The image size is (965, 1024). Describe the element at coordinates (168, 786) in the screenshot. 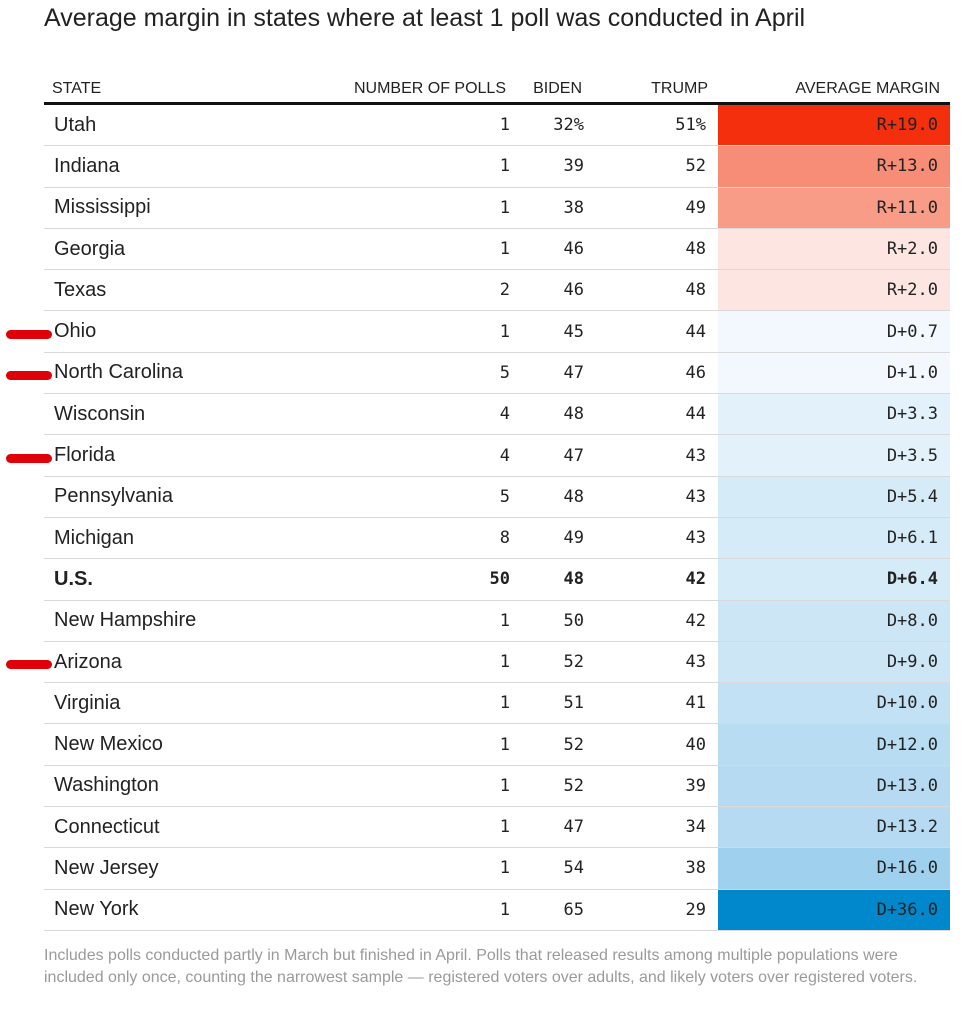

I see `cell-state: Washington` at that location.